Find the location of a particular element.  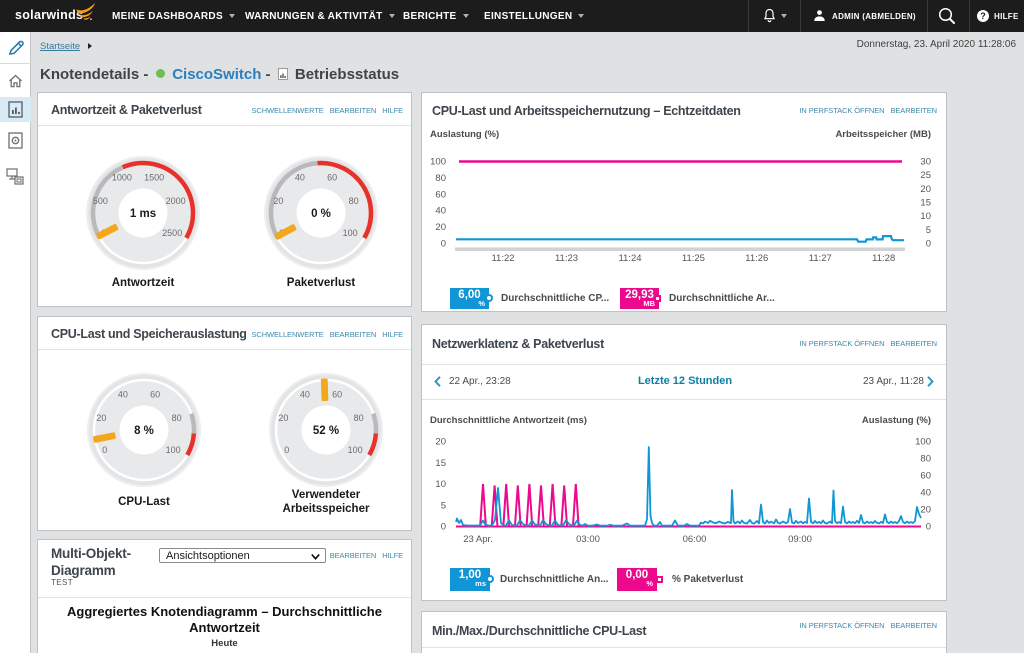

svg-text: 11:24 is located at coordinates (629, 258).